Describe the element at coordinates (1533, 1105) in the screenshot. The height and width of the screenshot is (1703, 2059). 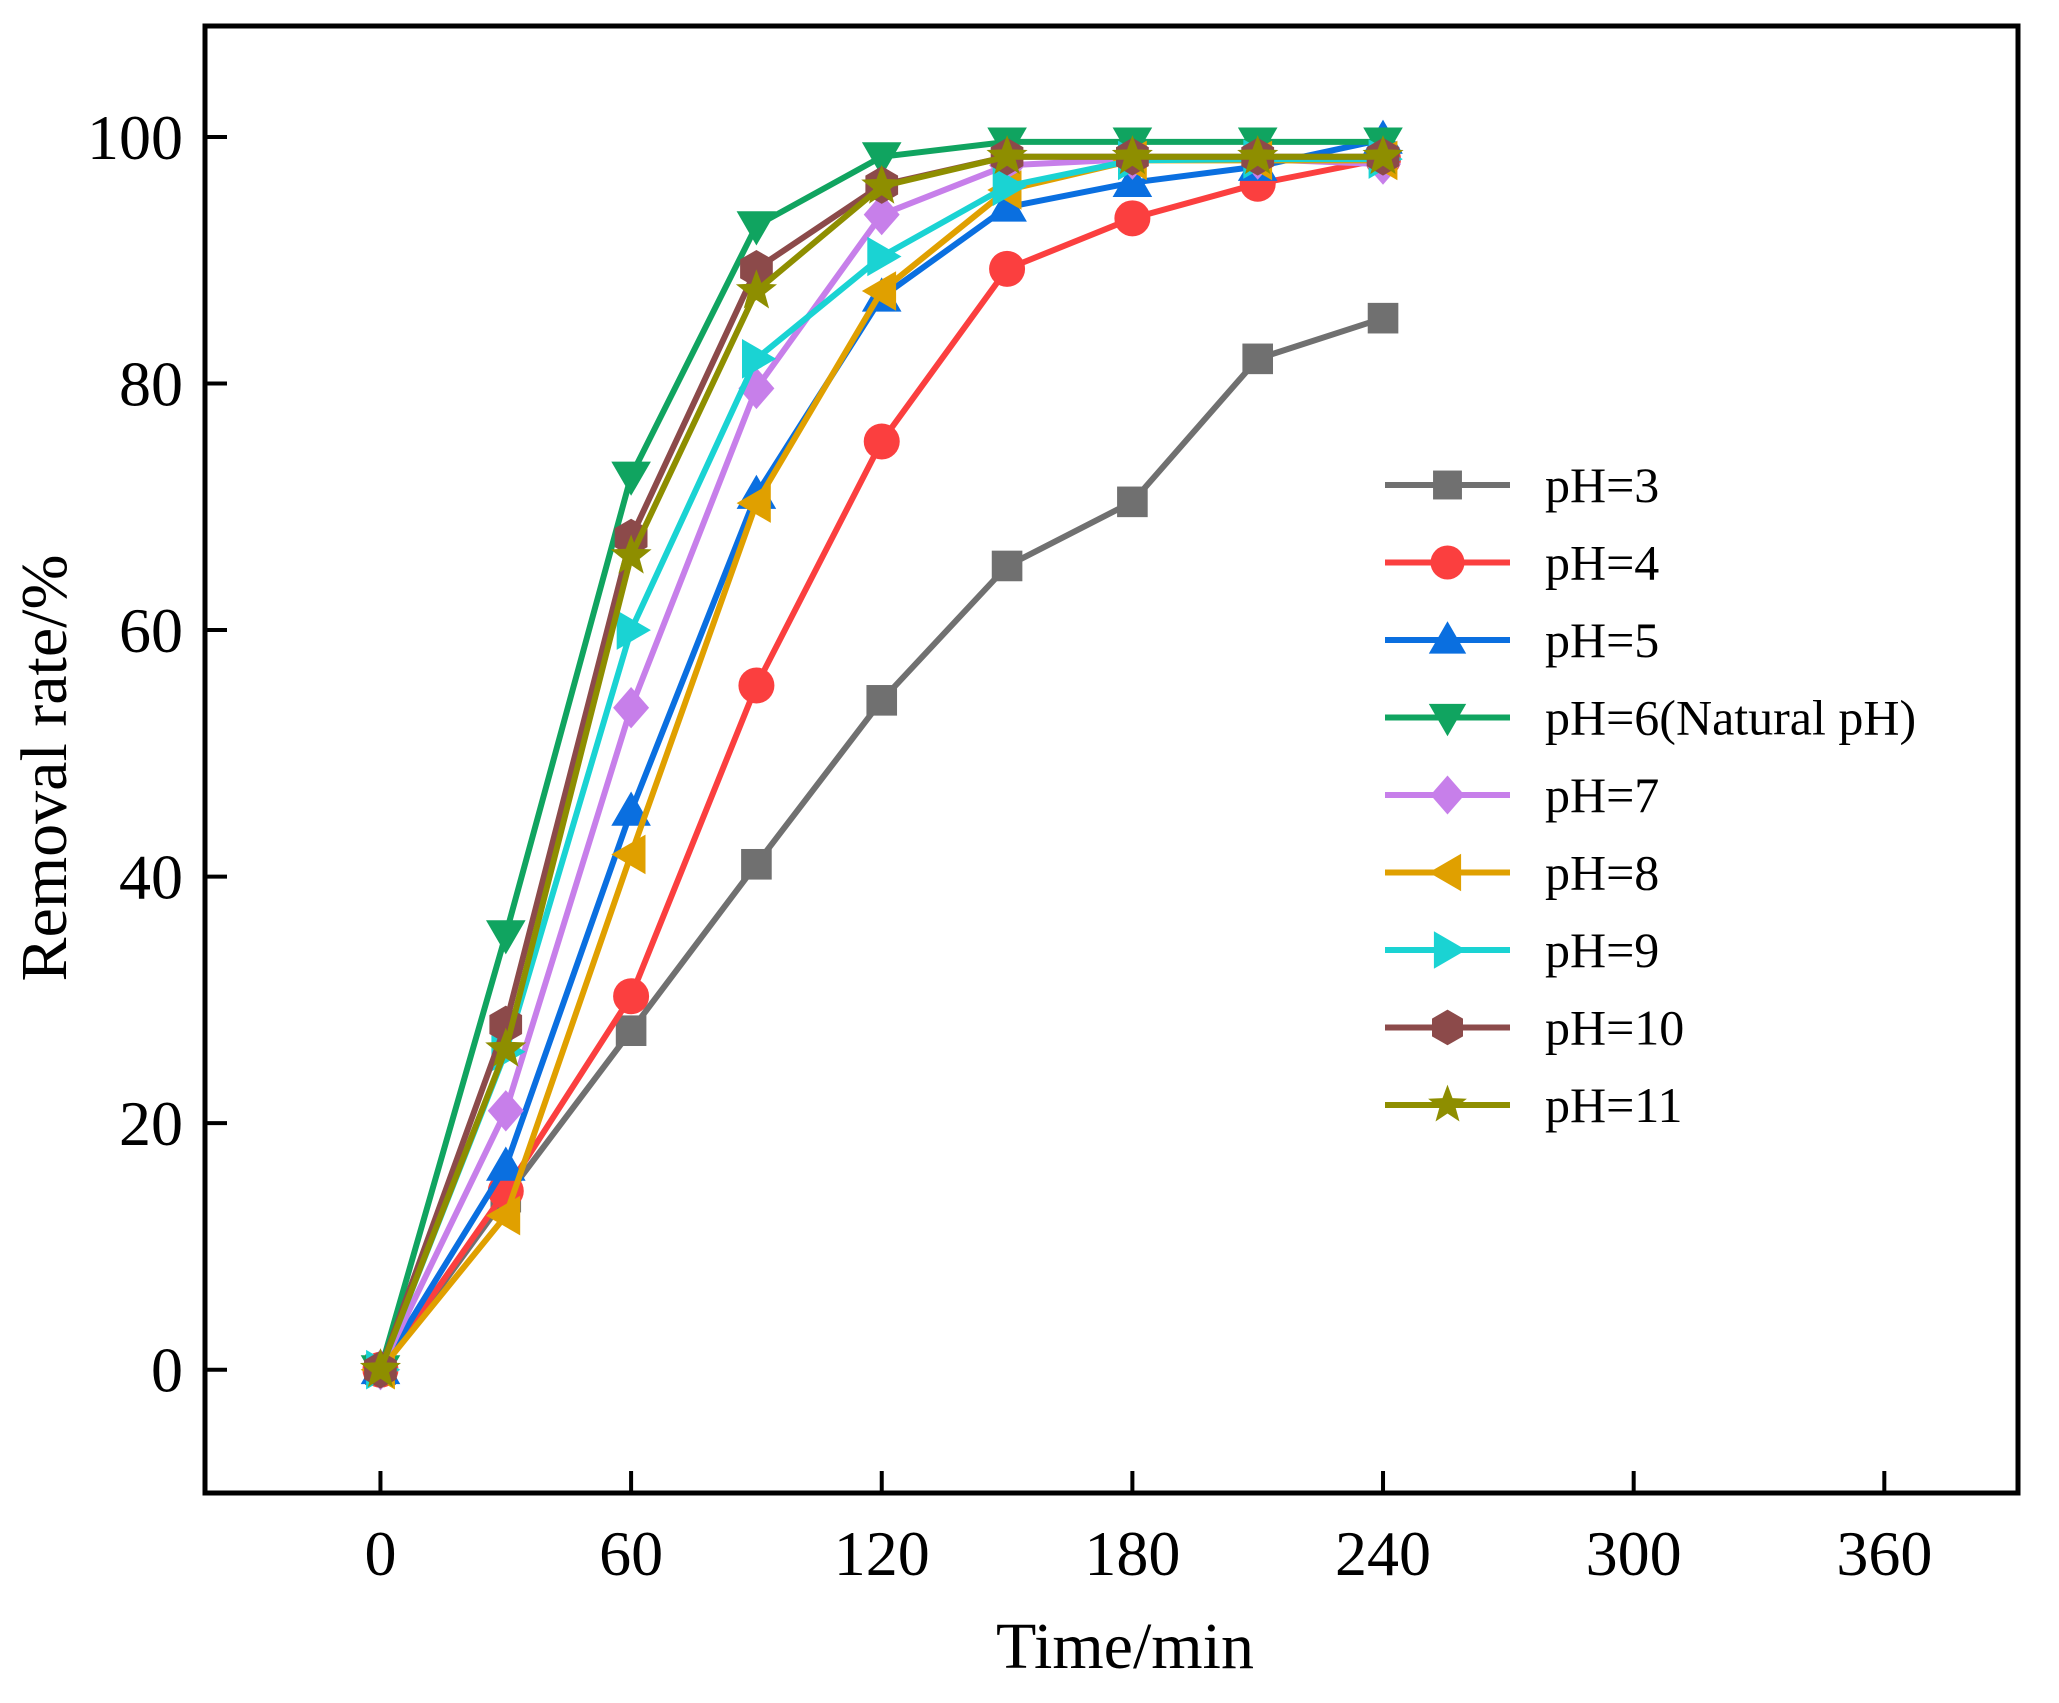
I see `legend-item: pH=11` at that location.